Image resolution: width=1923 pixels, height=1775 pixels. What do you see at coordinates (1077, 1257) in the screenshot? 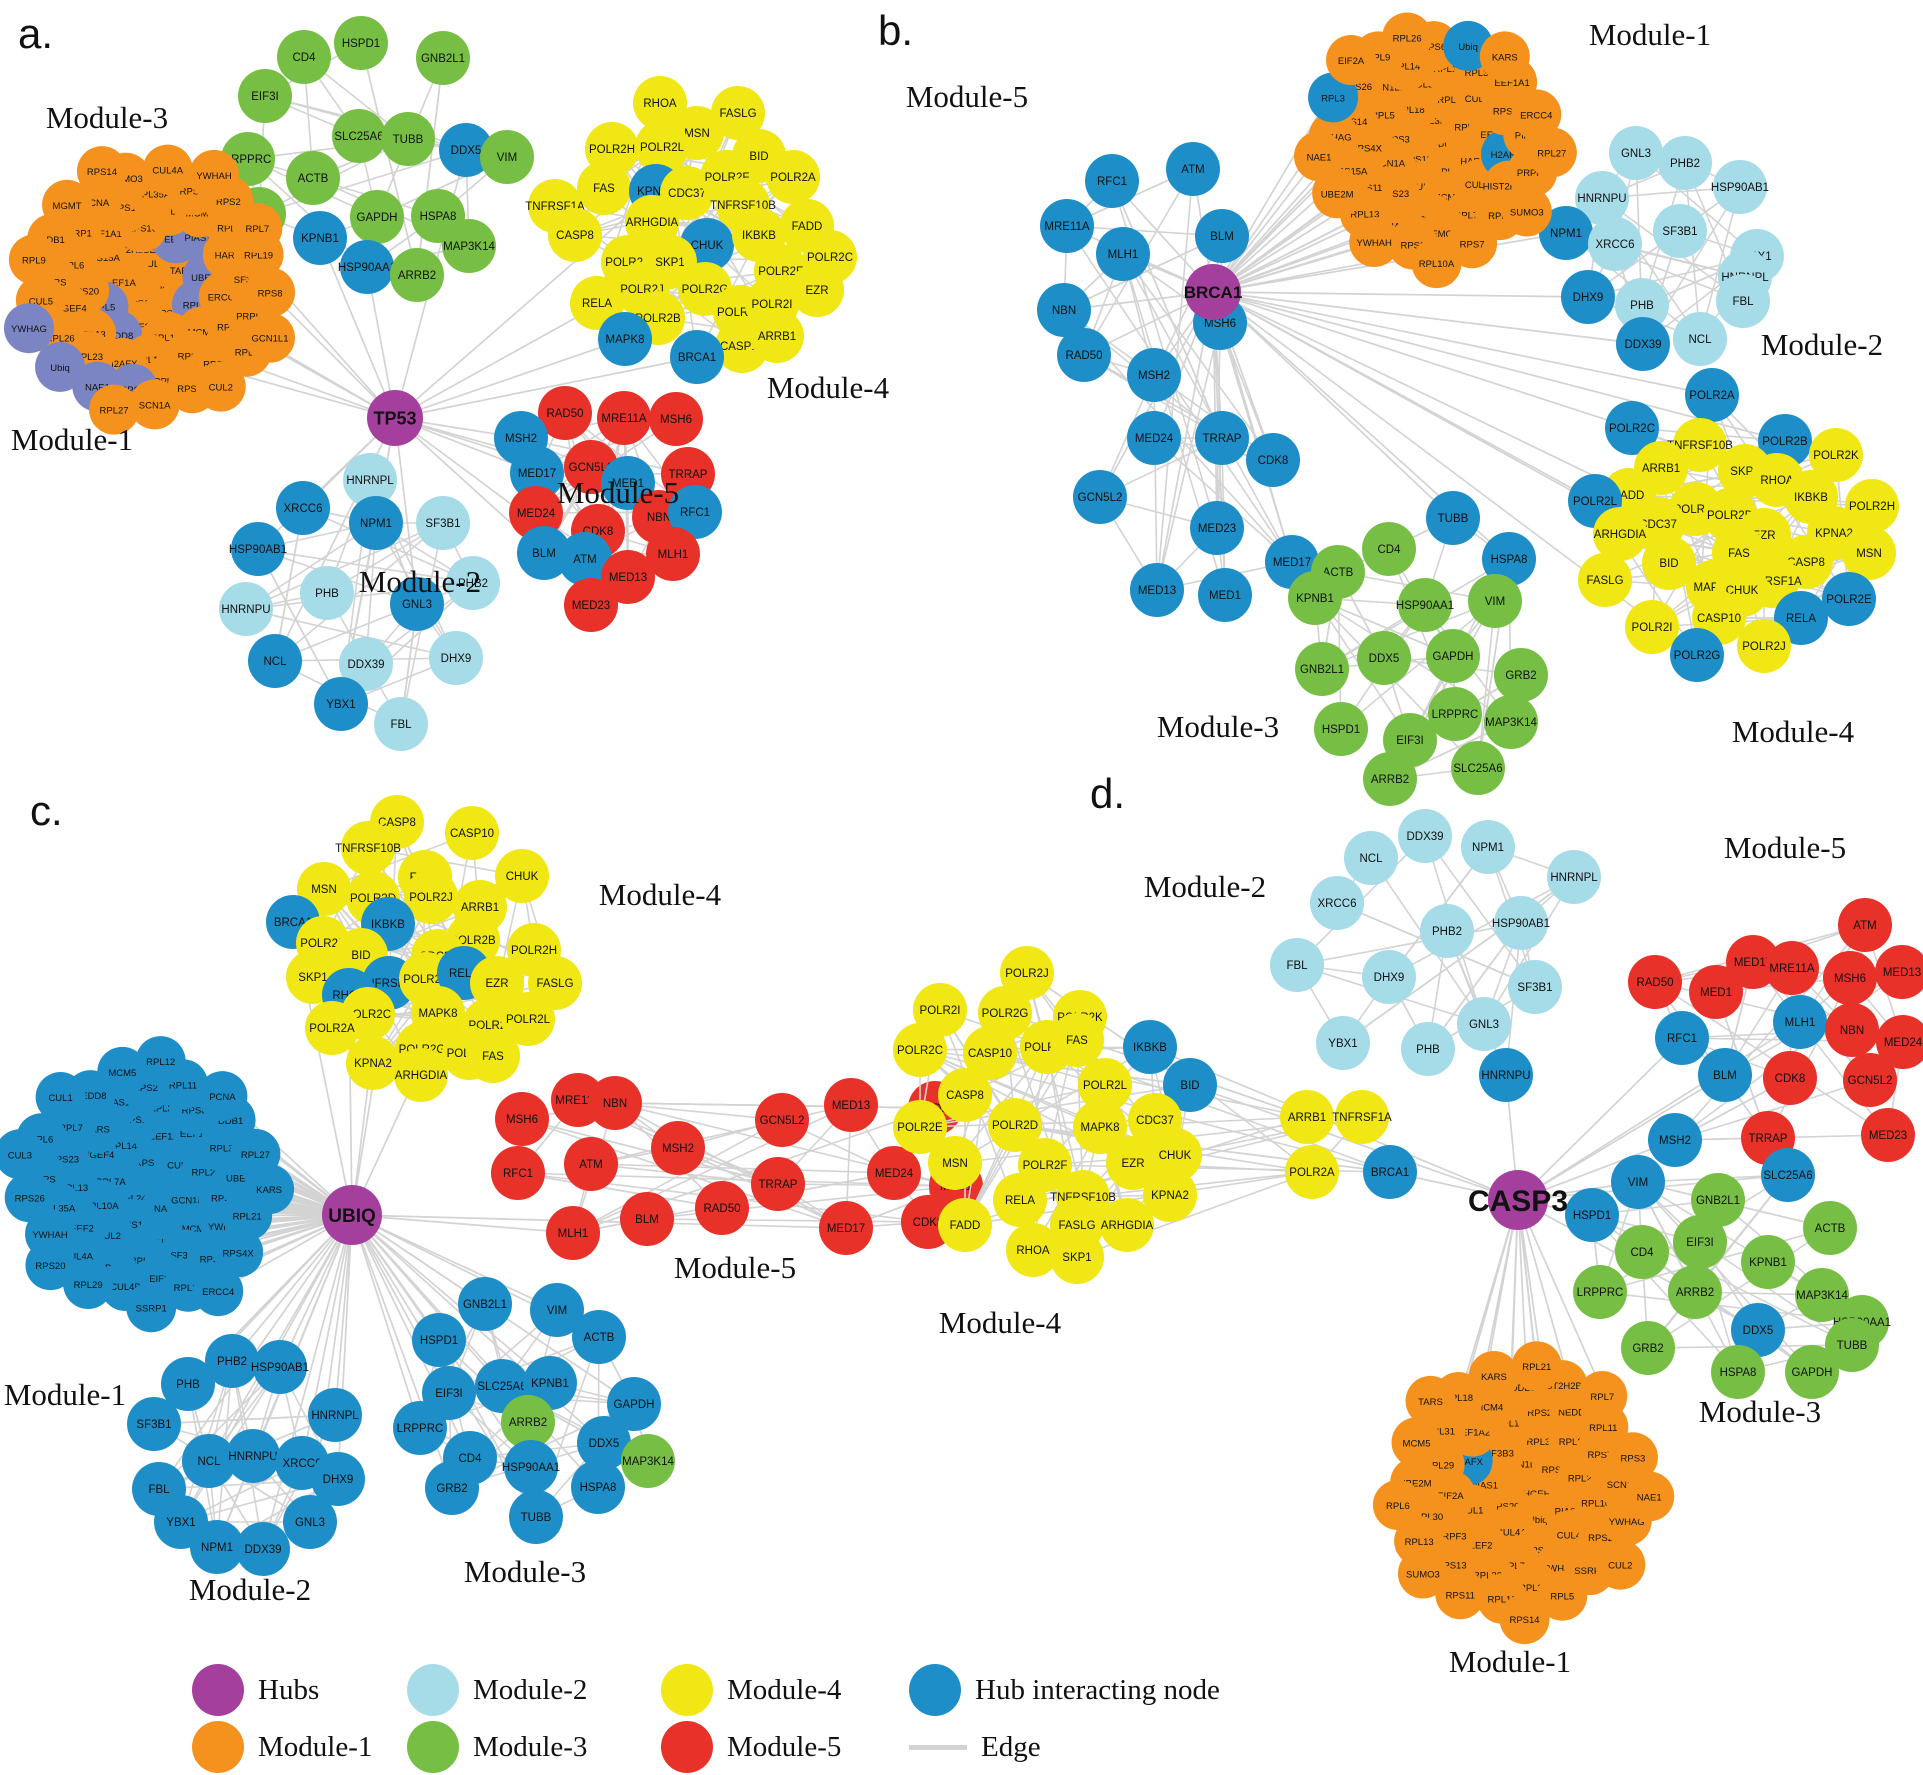
I see `node-SKP1` at bounding box center [1077, 1257].